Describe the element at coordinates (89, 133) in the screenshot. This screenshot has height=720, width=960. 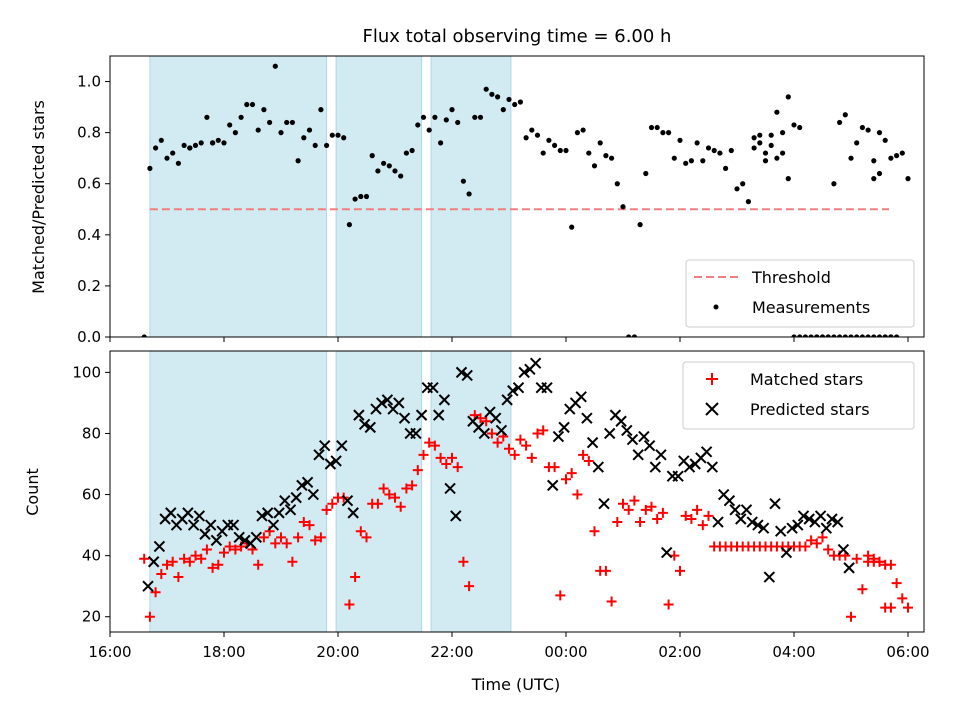
I see `y-tick-label: 0.8` at that location.